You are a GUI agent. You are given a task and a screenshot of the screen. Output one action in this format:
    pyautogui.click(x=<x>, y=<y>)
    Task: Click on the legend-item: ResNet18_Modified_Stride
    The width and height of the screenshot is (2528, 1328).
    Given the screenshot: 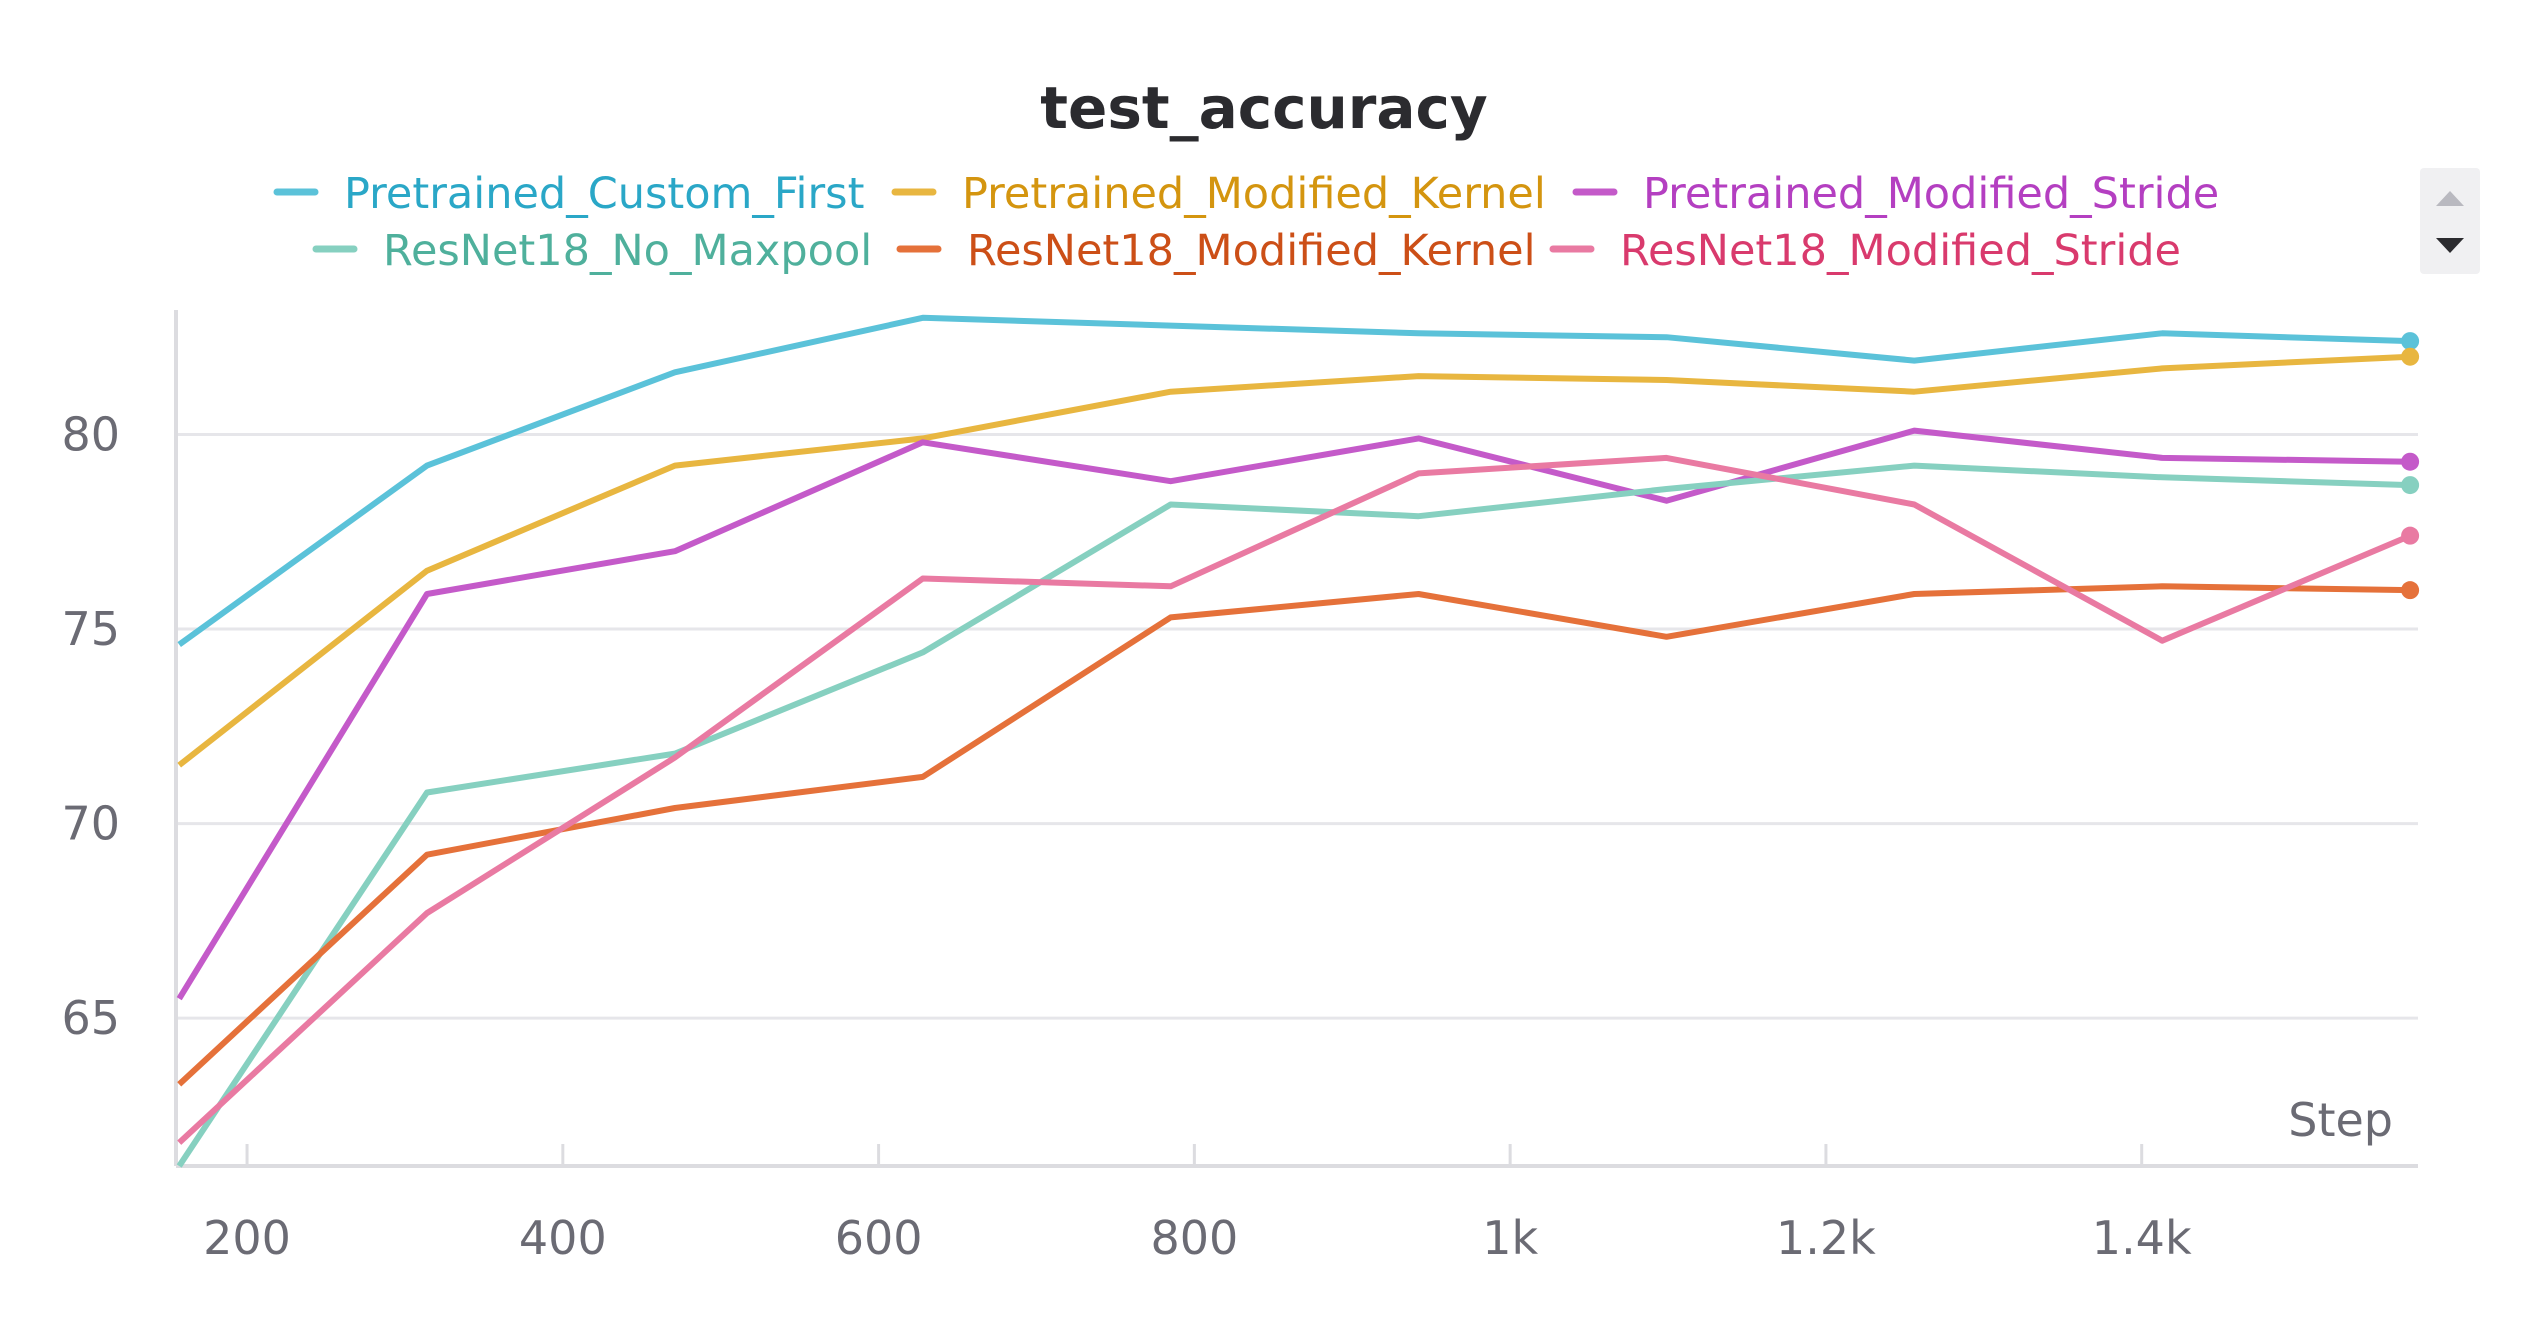 What is the action you would take?
    pyautogui.click(x=1865, y=251)
    